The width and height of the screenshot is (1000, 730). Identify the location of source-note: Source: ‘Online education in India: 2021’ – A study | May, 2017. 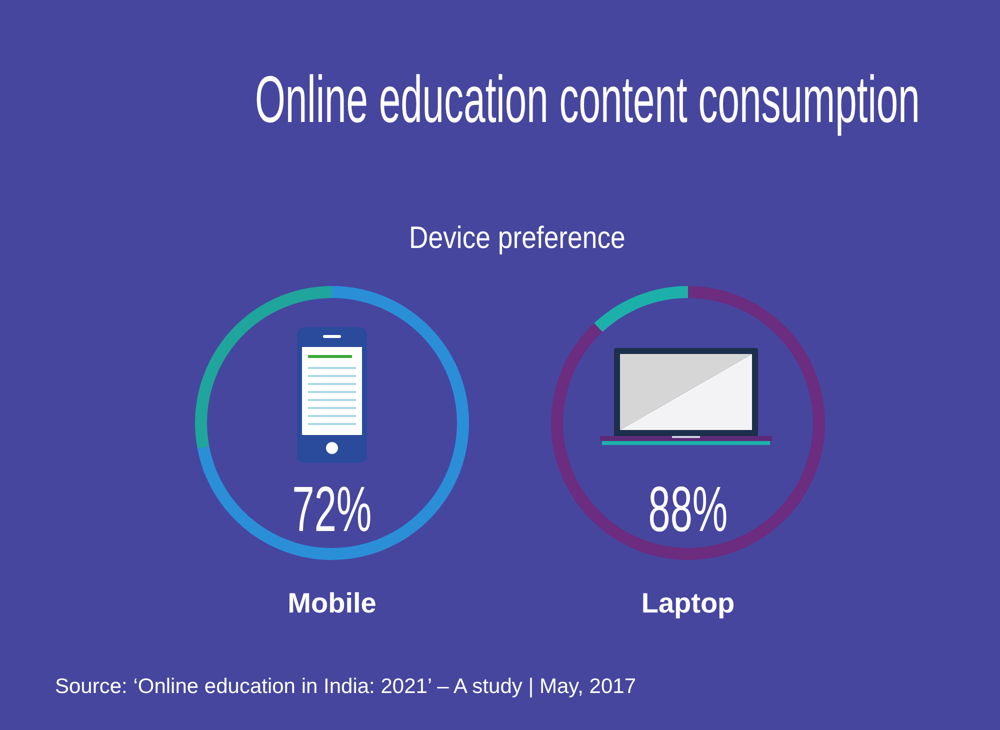
(345, 686).